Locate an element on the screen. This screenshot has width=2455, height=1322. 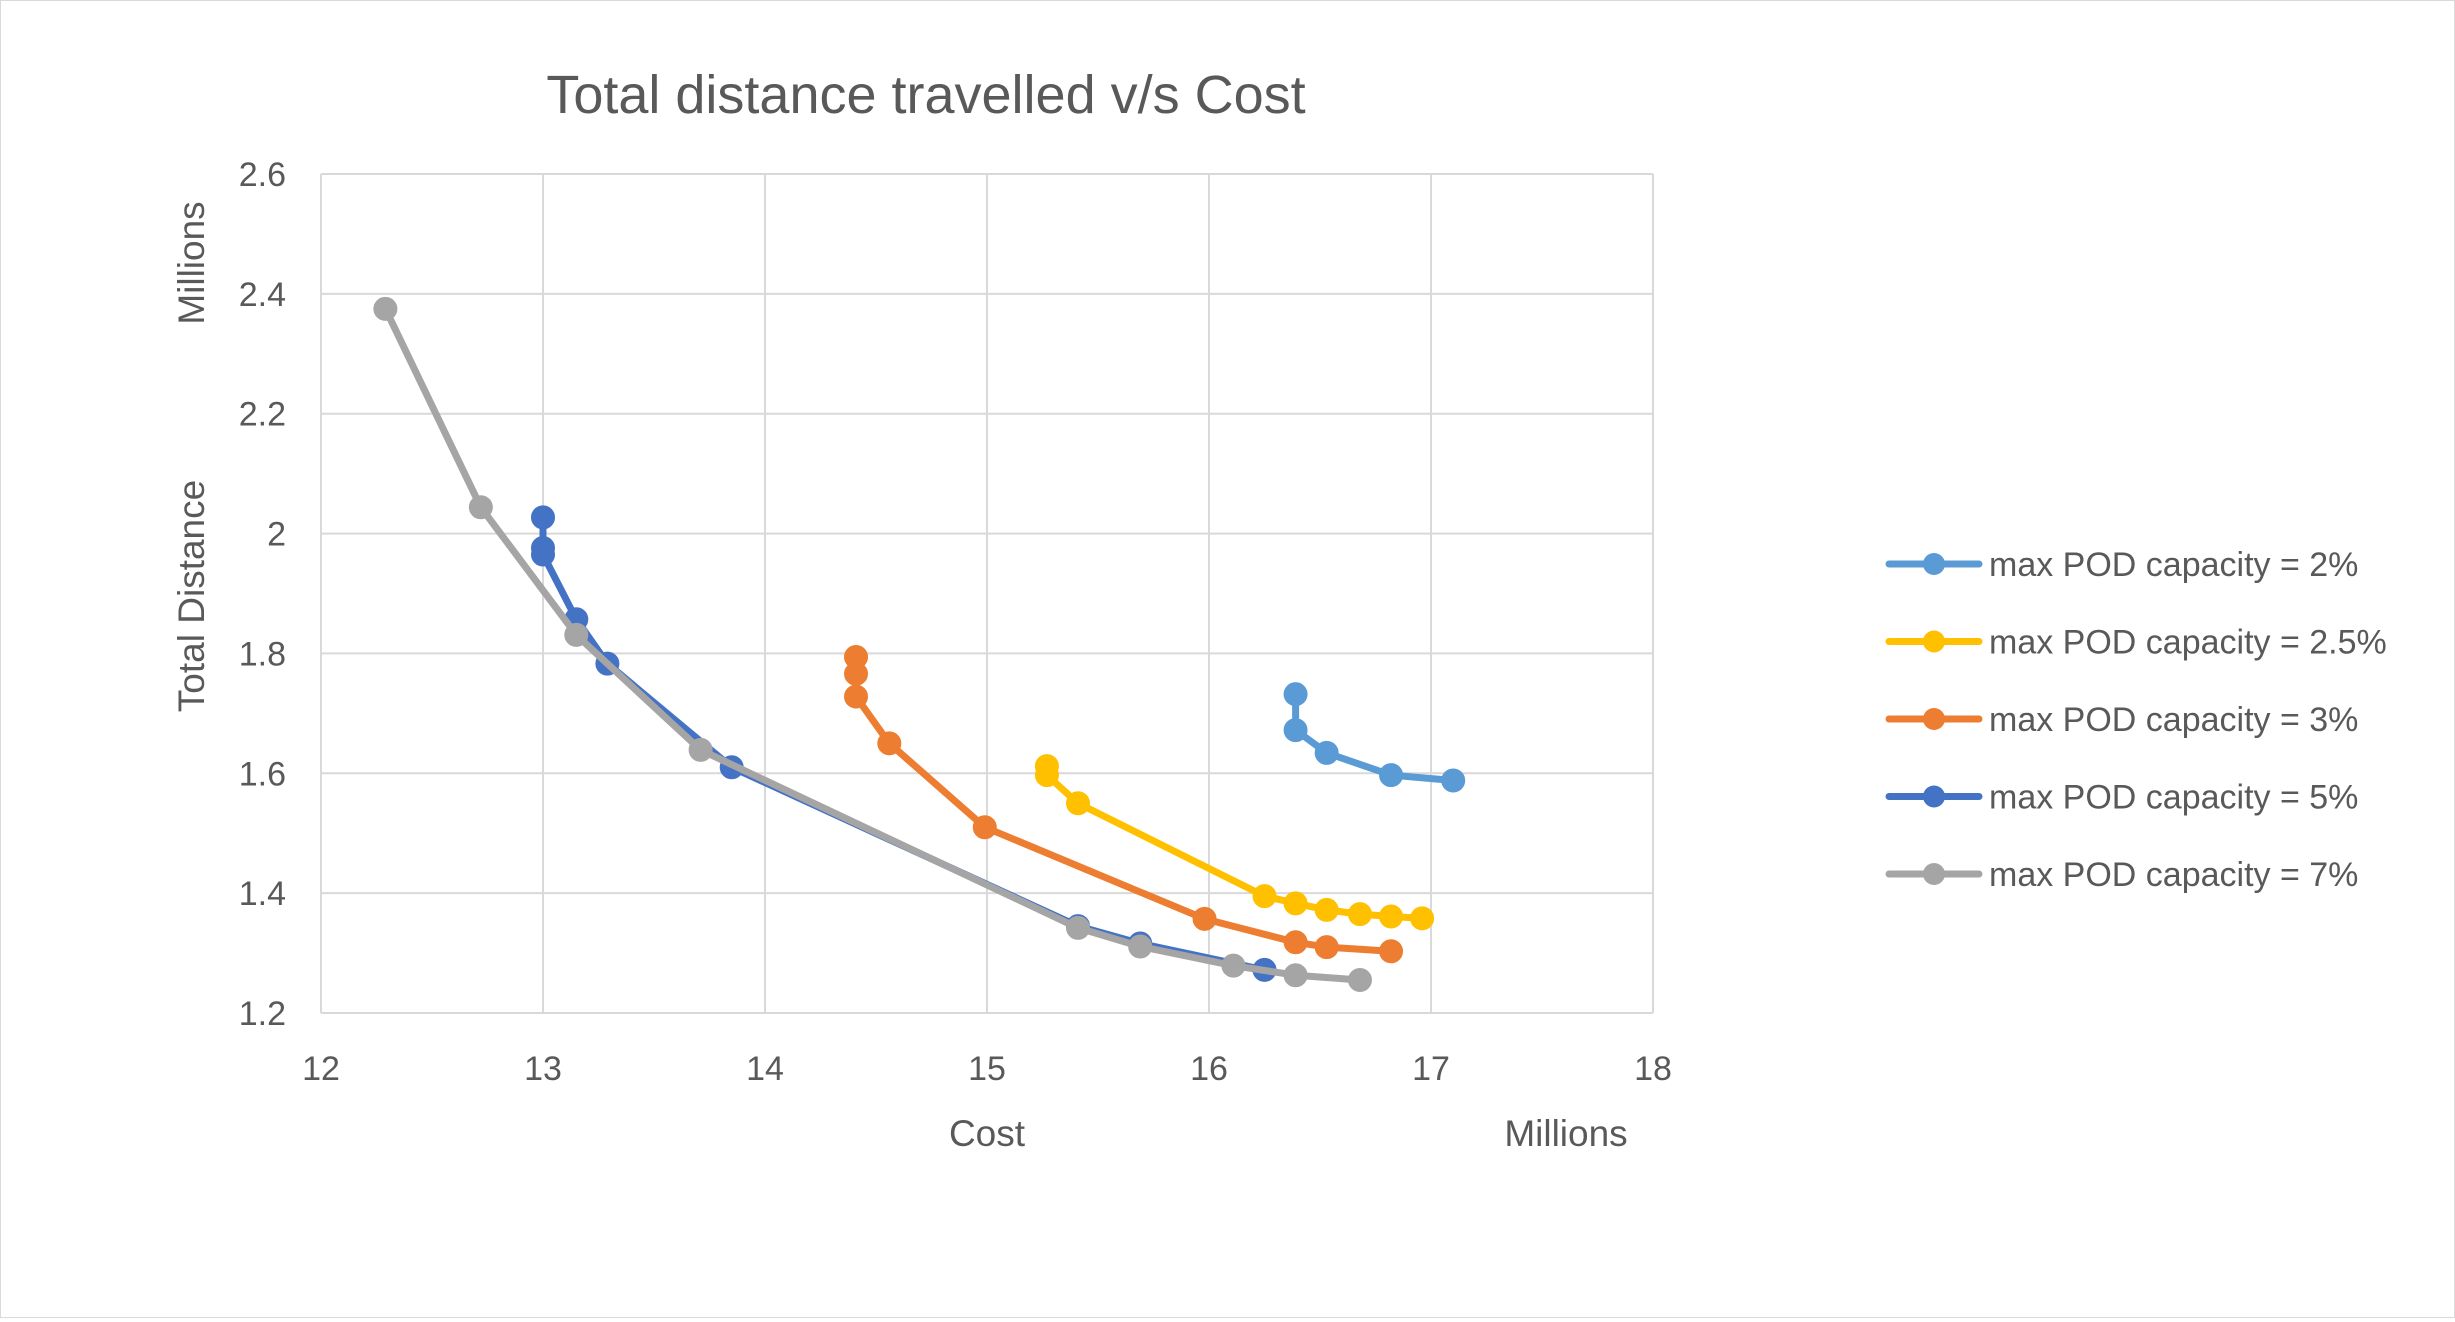
legend-item: max POD capacity = 7% is located at coordinates (2121, 875).